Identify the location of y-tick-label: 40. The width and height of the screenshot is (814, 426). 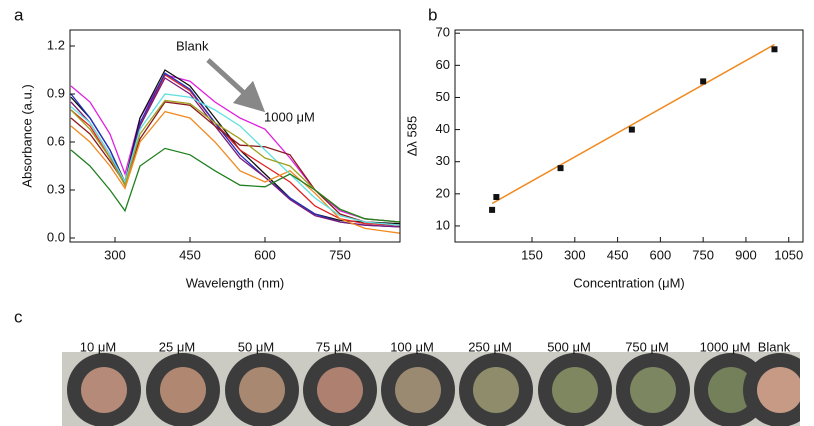
(443, 128).